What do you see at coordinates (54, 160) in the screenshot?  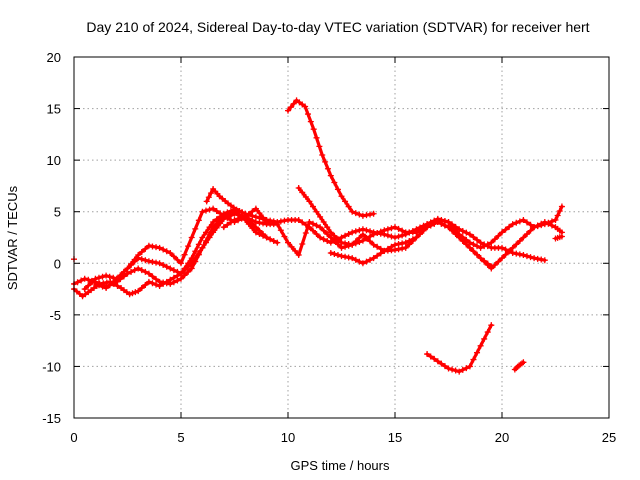 I see `y-tick-label: 10` at bounding box center [54, 160].